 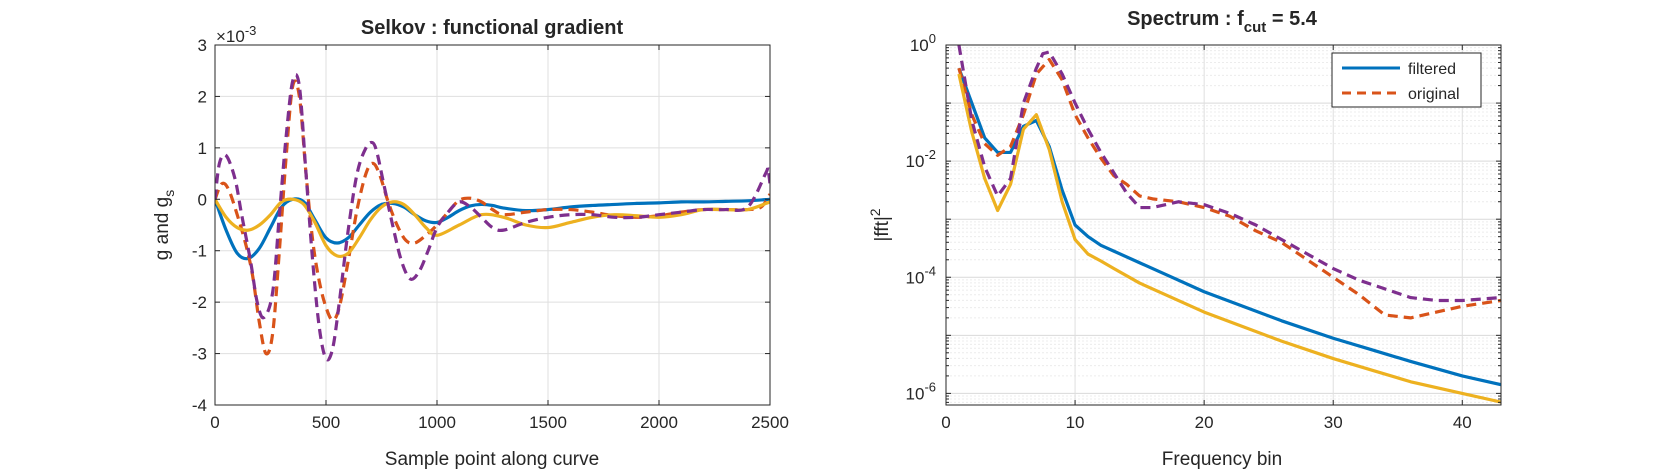 What do you see at coordinates (548, 422) in the screenshot?
I see `left-tick-label-x: 1500` at bounding box center [548, 422].